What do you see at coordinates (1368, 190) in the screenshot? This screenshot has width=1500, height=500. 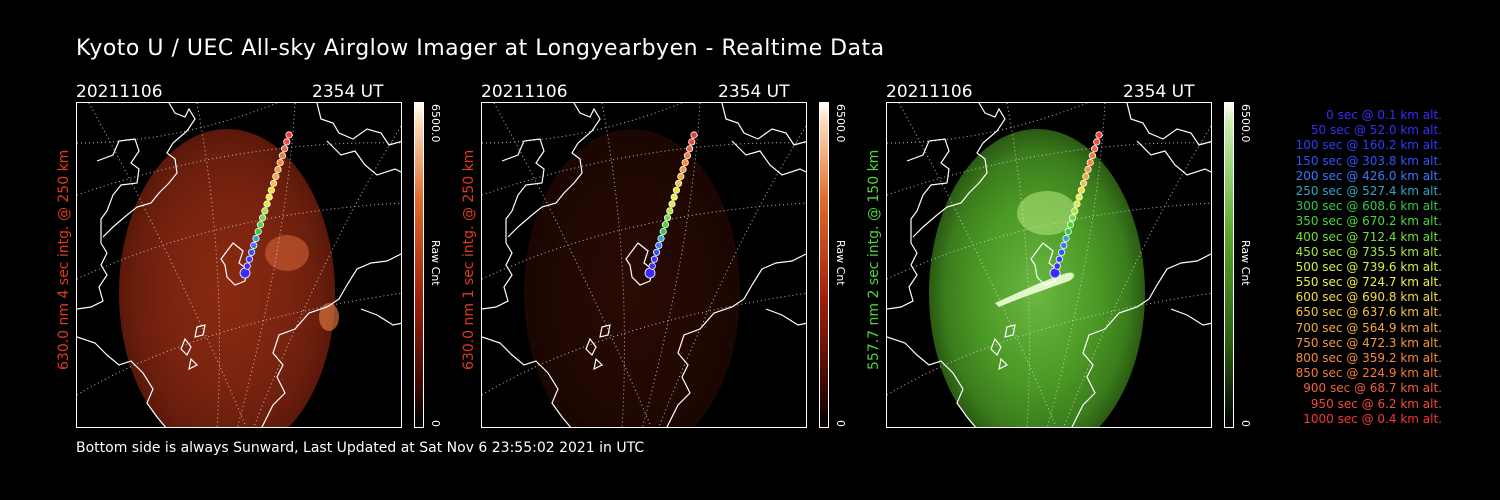 I see `legend-entry: 250 sec @ 527.4 km alt.` at bounding box center [1368, 190].